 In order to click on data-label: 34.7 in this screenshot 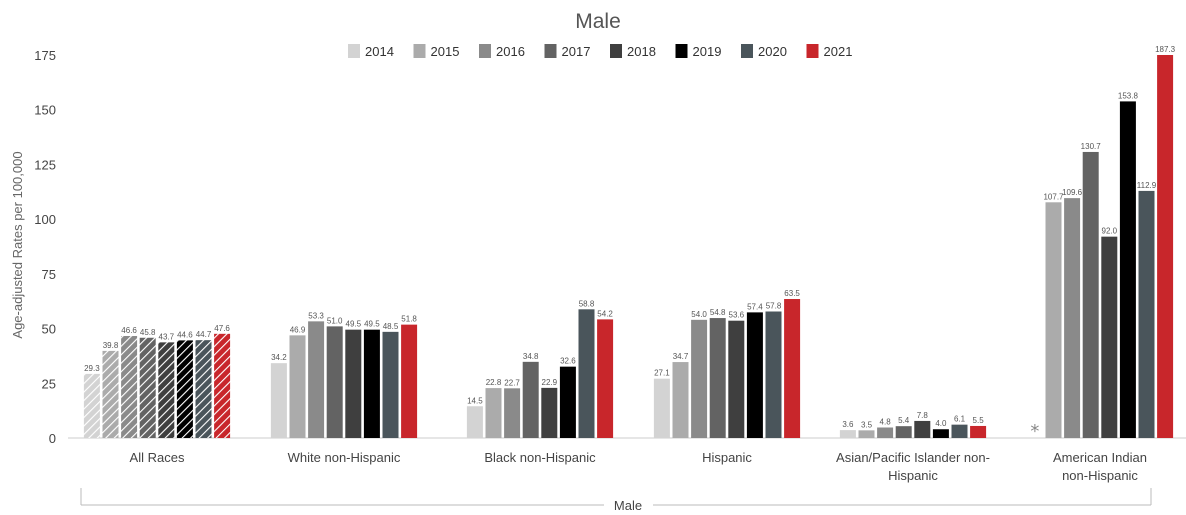, I will do `click(681, 356)`.